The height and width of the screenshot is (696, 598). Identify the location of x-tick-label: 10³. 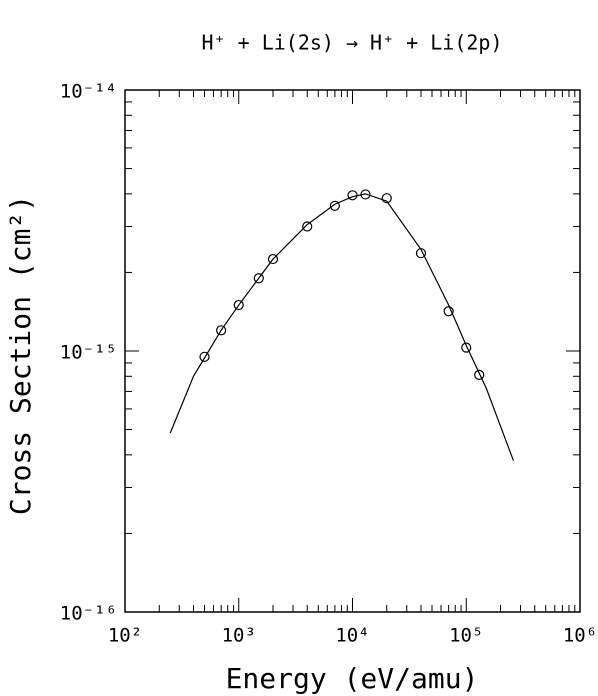
(239, 636).